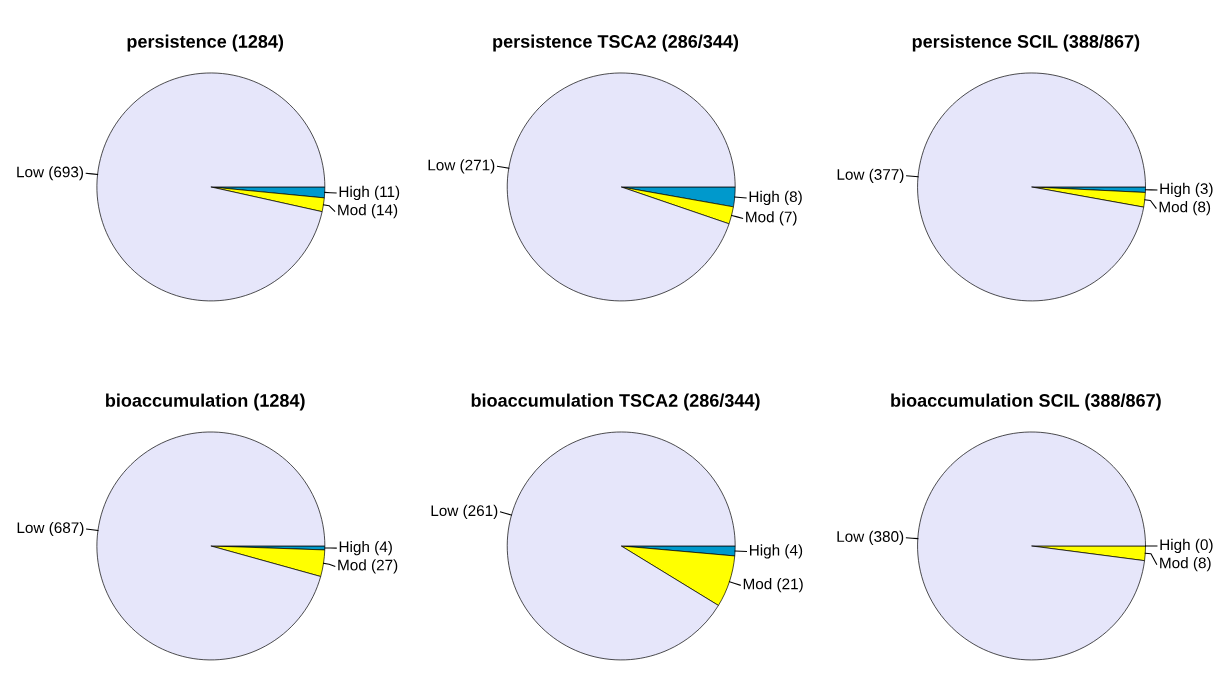 This screenshot has height=698, width=1231. I want to click on slice-label: Mod (7), so click(771, 218).